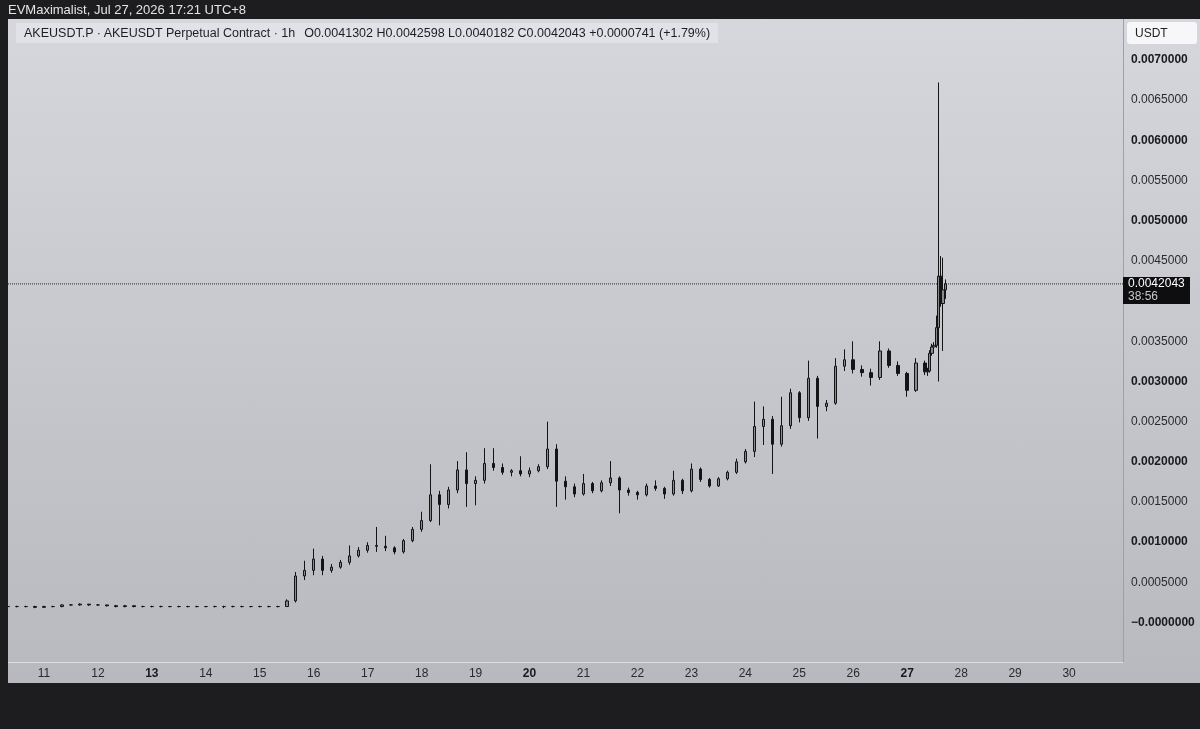 The height and width of the screenshot is (729, 1200). I want to click on y-tick-label: 0.0065000, so click(1160, 99).